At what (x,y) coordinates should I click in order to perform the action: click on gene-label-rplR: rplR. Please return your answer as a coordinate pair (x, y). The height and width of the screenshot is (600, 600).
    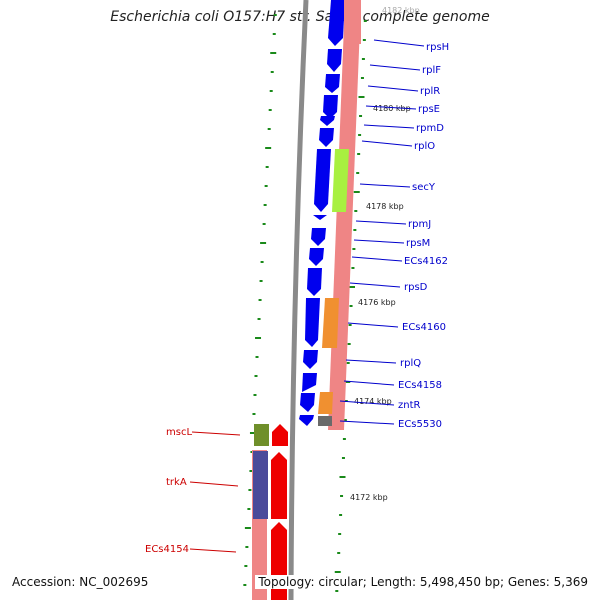
    Looking at the image, I should click on (430, 91).